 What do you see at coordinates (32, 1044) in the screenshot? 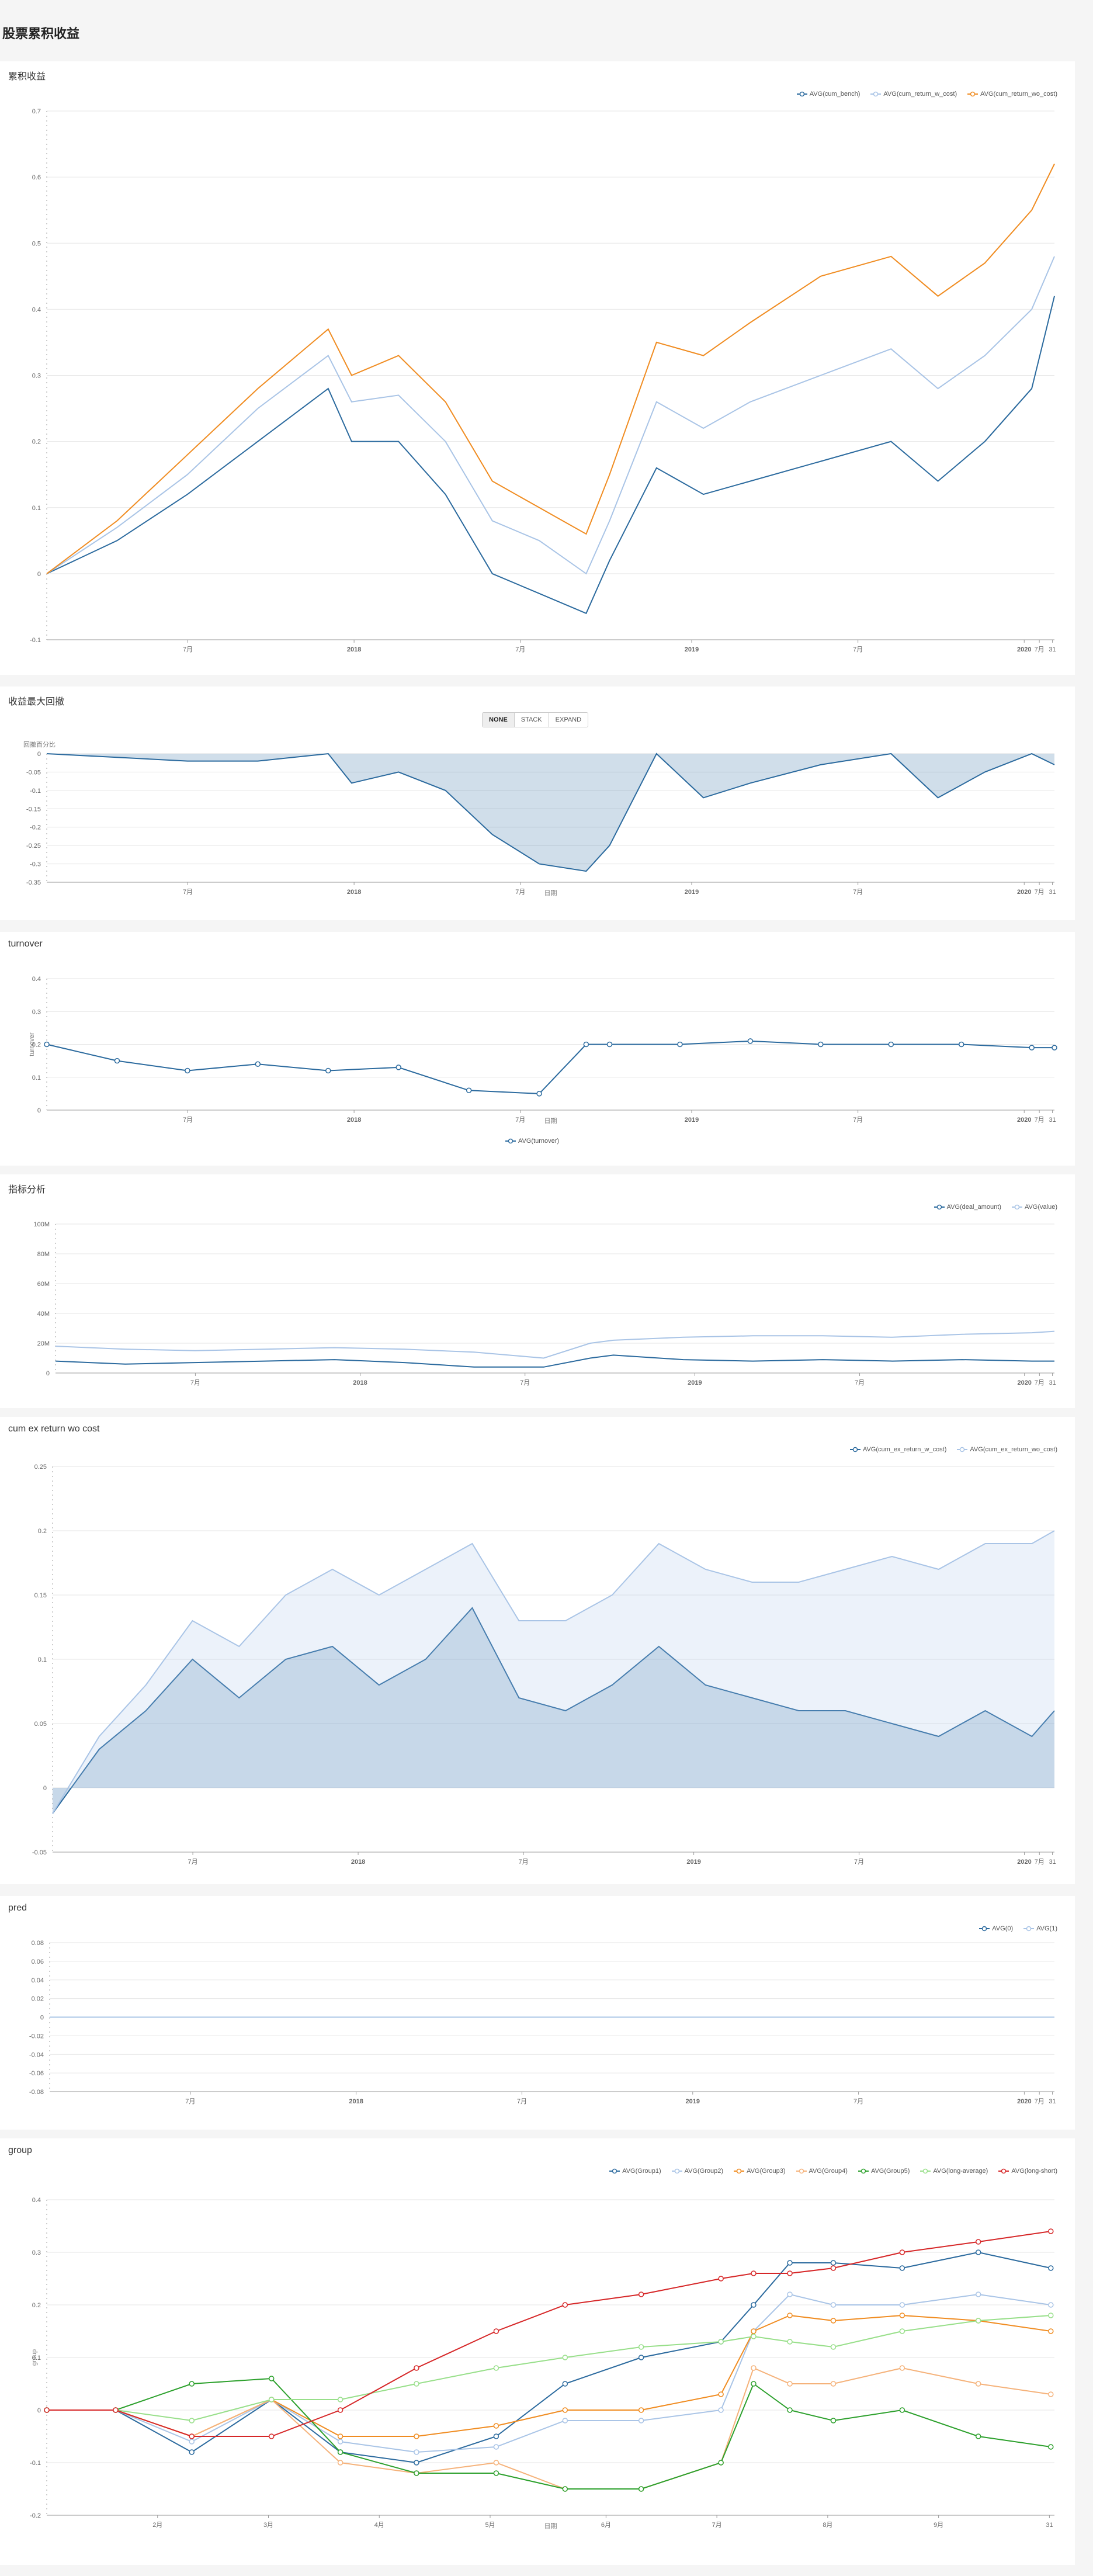
I see `y-axis-label: turnover` at bounding box center [32, 1044].